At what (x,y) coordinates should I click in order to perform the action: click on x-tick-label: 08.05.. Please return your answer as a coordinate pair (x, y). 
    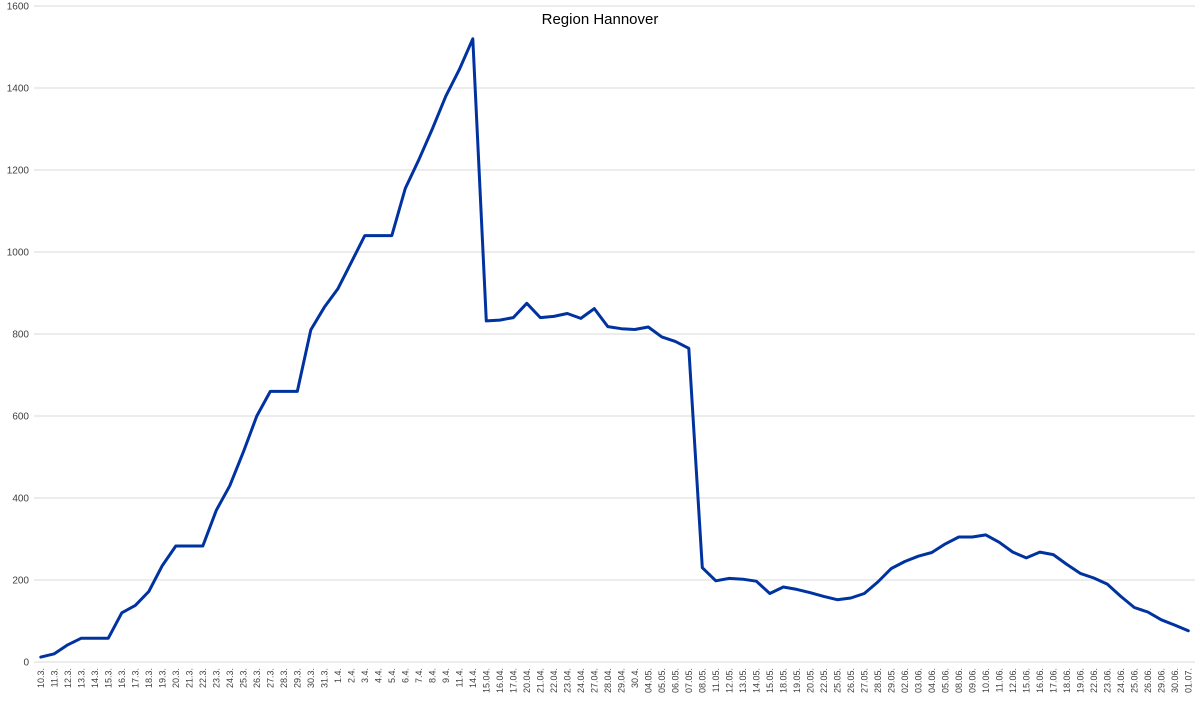
    Looking at the image, I should click on (702, 680).